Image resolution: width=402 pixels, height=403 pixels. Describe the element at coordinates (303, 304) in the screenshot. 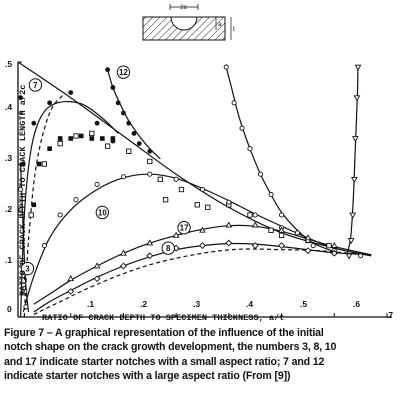

I see `x-tick-label: .5` at that location.